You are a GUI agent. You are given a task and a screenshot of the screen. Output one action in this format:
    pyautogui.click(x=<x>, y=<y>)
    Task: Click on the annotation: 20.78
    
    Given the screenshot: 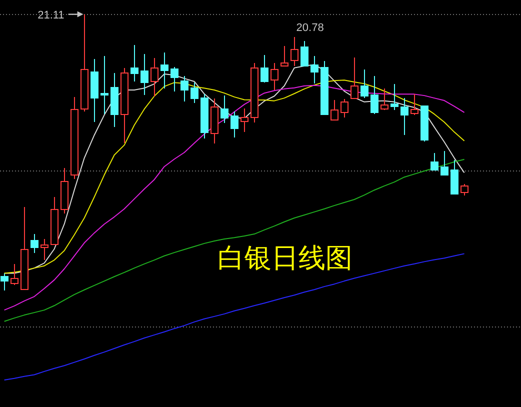 What is the action you would take?
    pyautogui.click(x=310, y=28)
    